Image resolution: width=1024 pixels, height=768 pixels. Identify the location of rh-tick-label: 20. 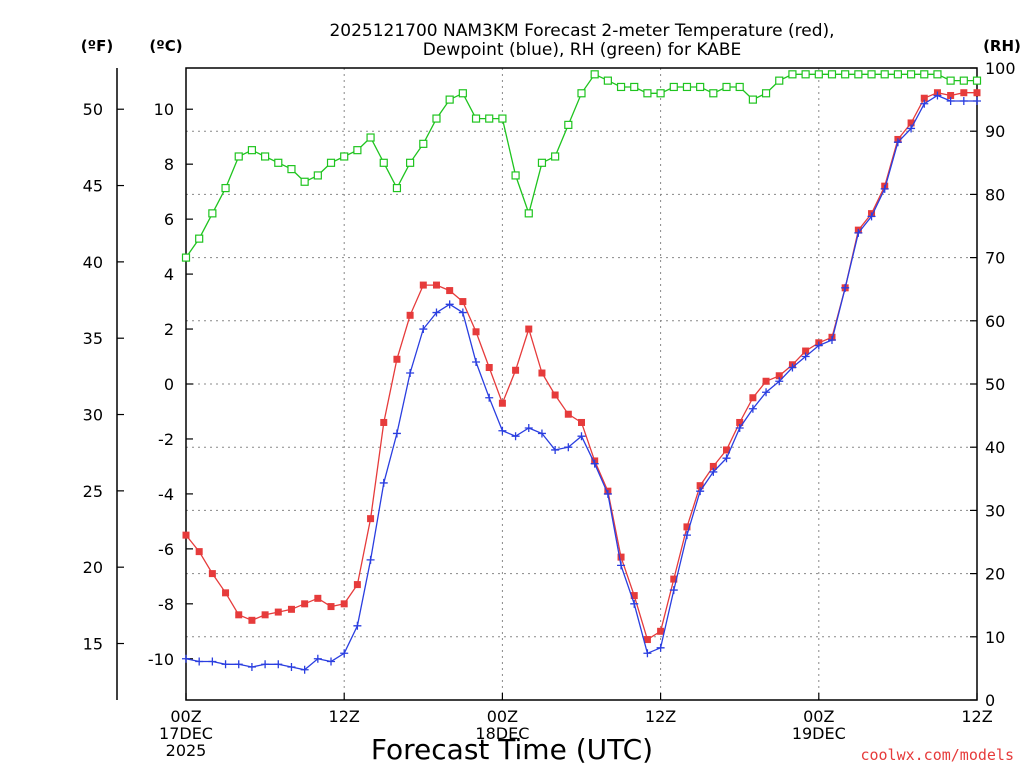
(995, 574).